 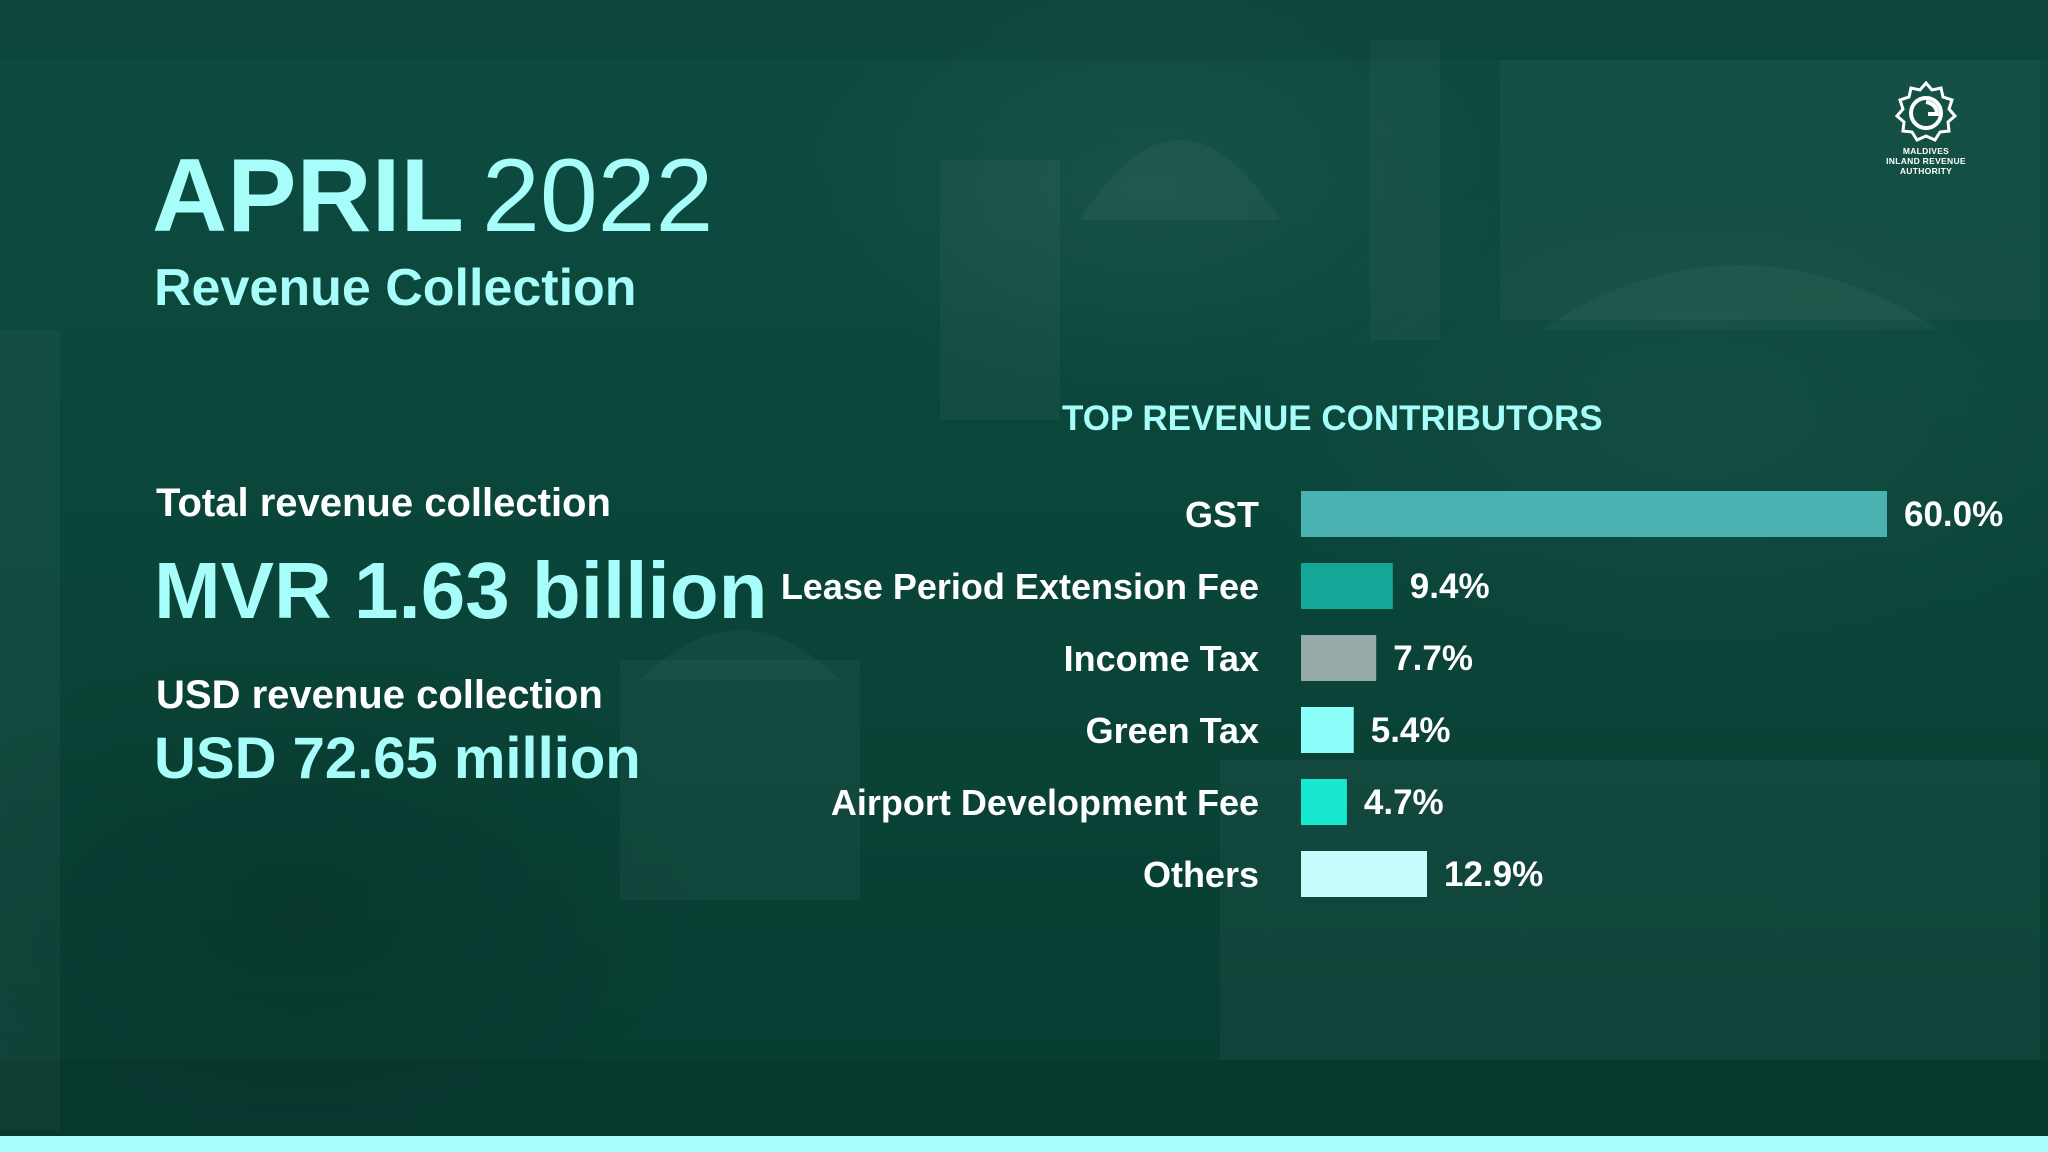 What do you see at coordinates (1450, 586) in the screenshot?
I see `bar-value-label: 9.4%` at bounding box center [1450, 586].